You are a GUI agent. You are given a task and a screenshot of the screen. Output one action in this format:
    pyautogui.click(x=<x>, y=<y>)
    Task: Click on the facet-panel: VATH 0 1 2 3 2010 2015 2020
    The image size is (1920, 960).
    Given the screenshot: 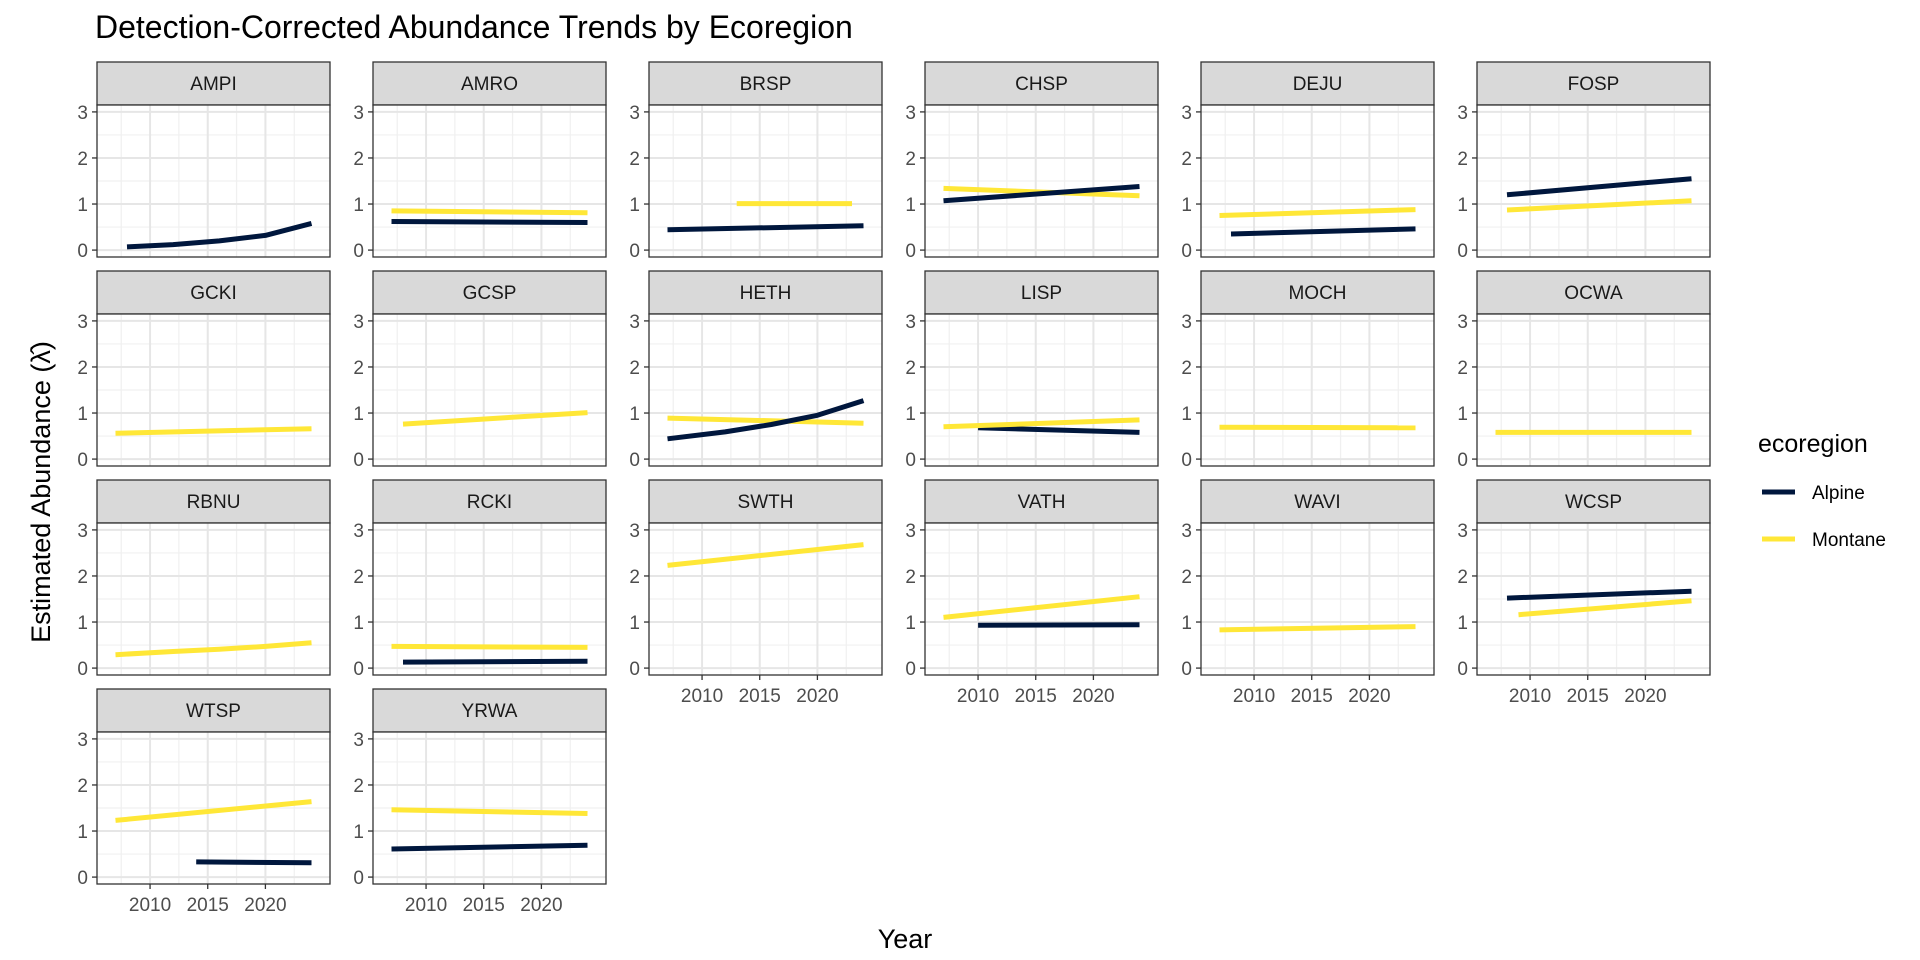 What is the action you would take?
    pyautogui.click(x=1032, y=593)
    